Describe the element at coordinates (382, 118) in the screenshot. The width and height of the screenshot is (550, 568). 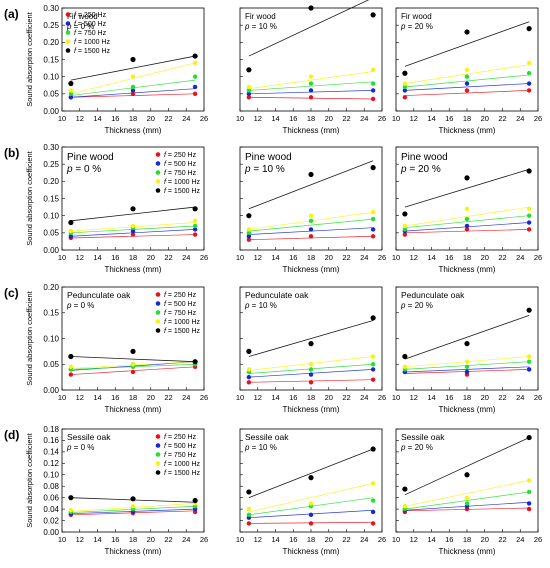
I see `x-tick-label: 26` at that location.